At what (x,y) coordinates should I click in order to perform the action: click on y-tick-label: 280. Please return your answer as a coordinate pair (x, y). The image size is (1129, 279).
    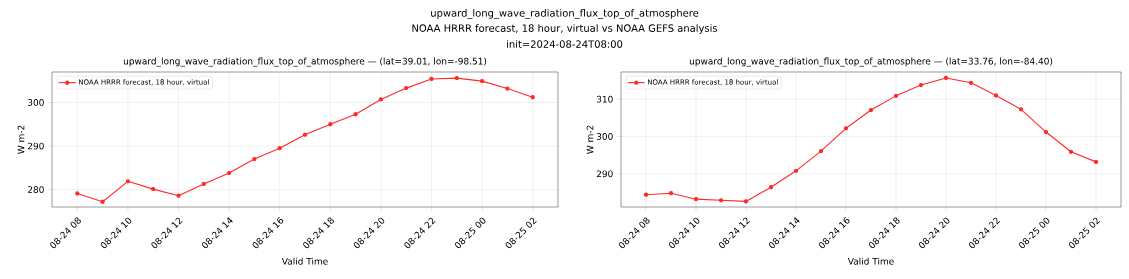
    Looking at the image, I should click on (35, 189).